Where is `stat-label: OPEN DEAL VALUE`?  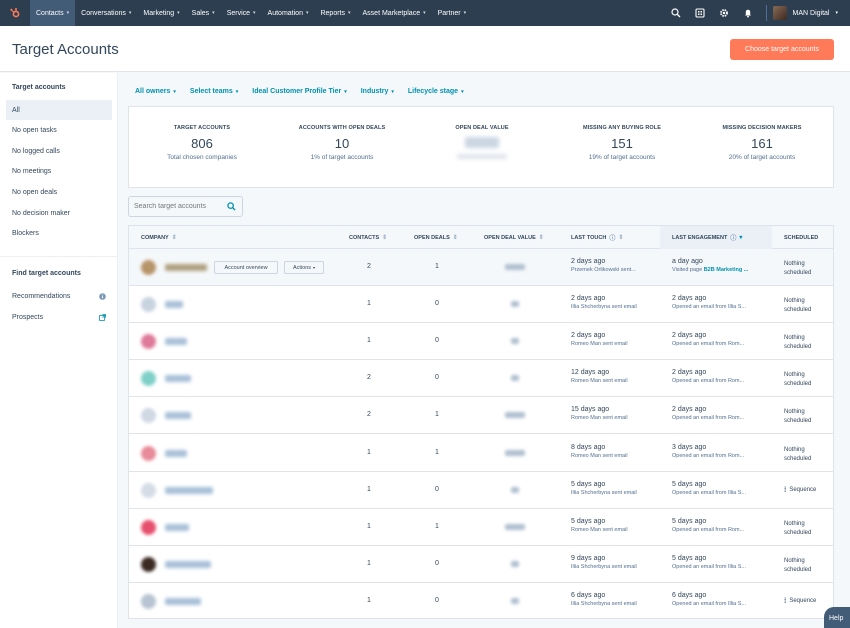 stat-label: OPEN DEAL VALUE is located at coordinates (482, 128).